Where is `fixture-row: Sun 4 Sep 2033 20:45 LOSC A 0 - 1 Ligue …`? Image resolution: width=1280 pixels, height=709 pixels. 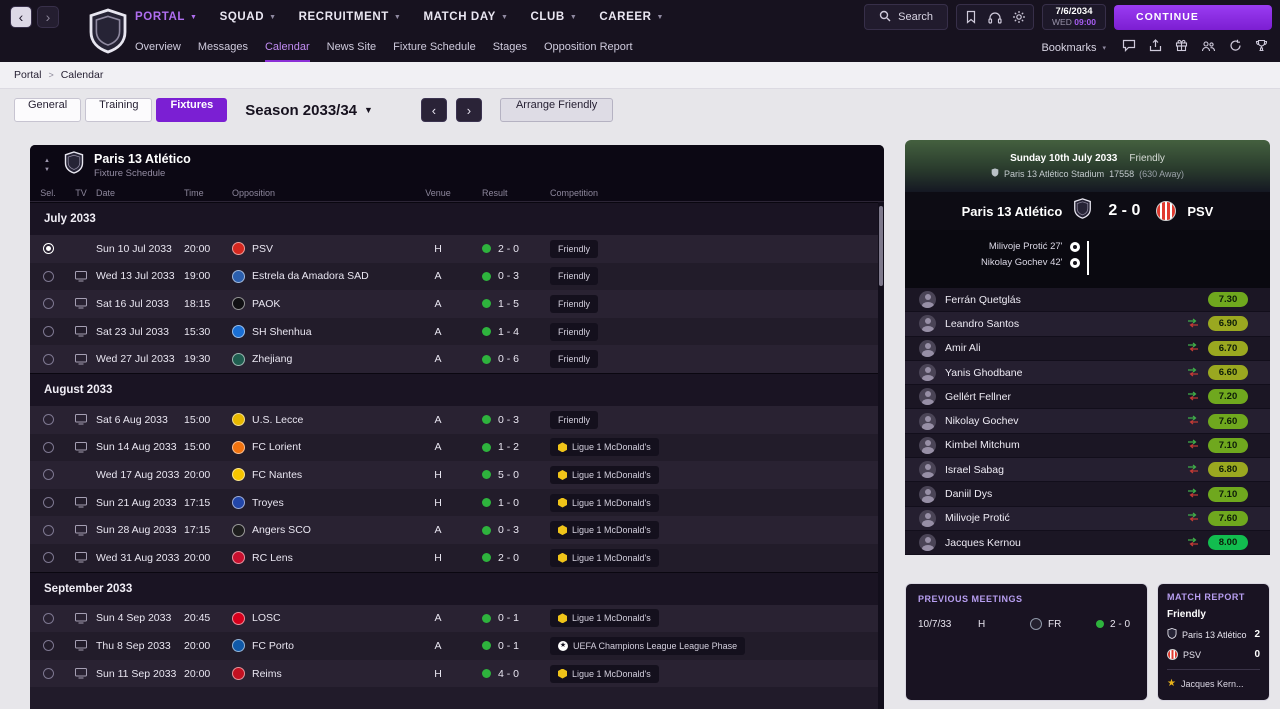
fixture-row: Sun 4 Sep 2033 20:45 LOSC A 0 - 1 Ligue … is located at coordinates (457, 618).